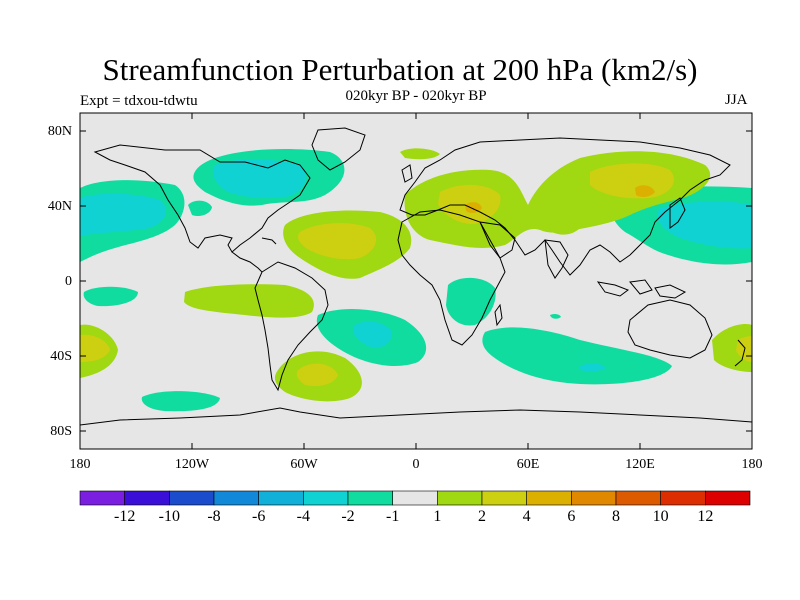 This screenshot has height=600, width=800. What do you see at coordinates (59, 206) in the screenshot?
I see `lat-label-40n: 40N` at bounding box center [59, 206].